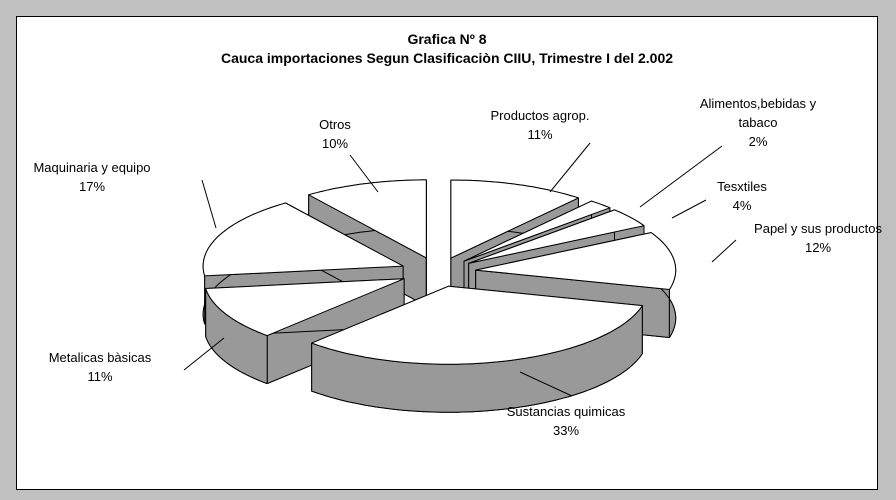 The width and height of the screenshot is (896, 500). What do you see at coordinates (335, 124) in the screenshot?
I see `slice-label: Otros` at bounding box center [335, 124].